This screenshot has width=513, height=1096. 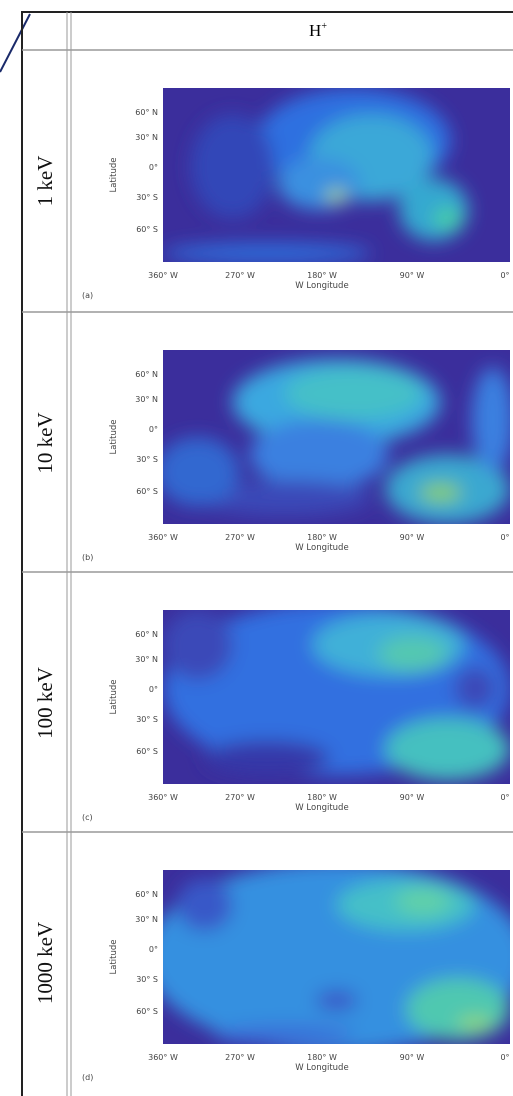 I want to click on panel-letter: (c), so click(x=87, y=817).